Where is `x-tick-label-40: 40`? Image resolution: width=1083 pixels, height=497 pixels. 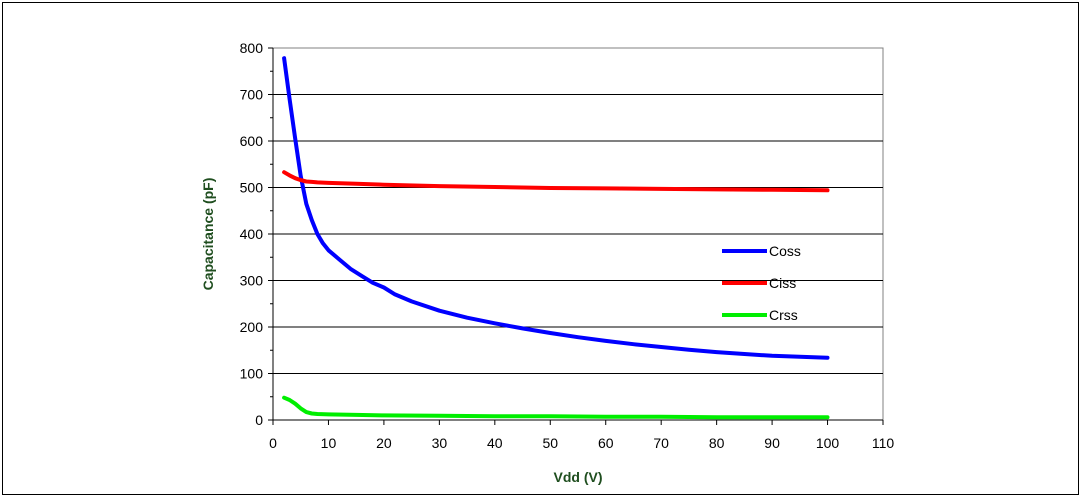 x-tick-label-40: 40 is located at coordinates (495, 443).